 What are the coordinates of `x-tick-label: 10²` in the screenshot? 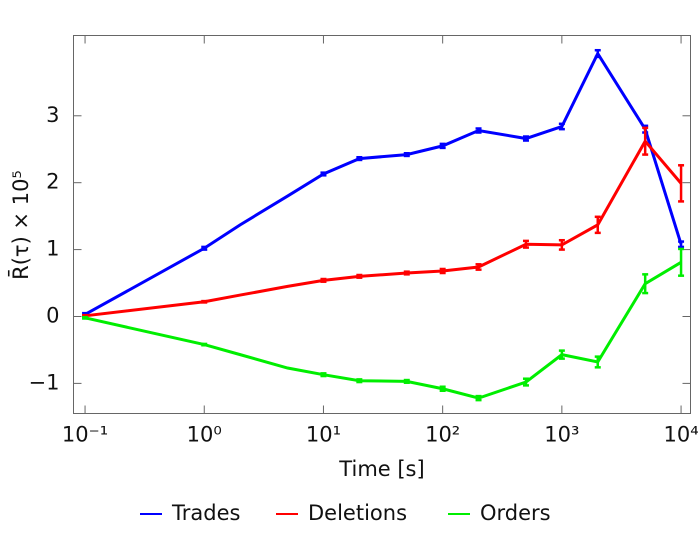 It's located at (442, 435).